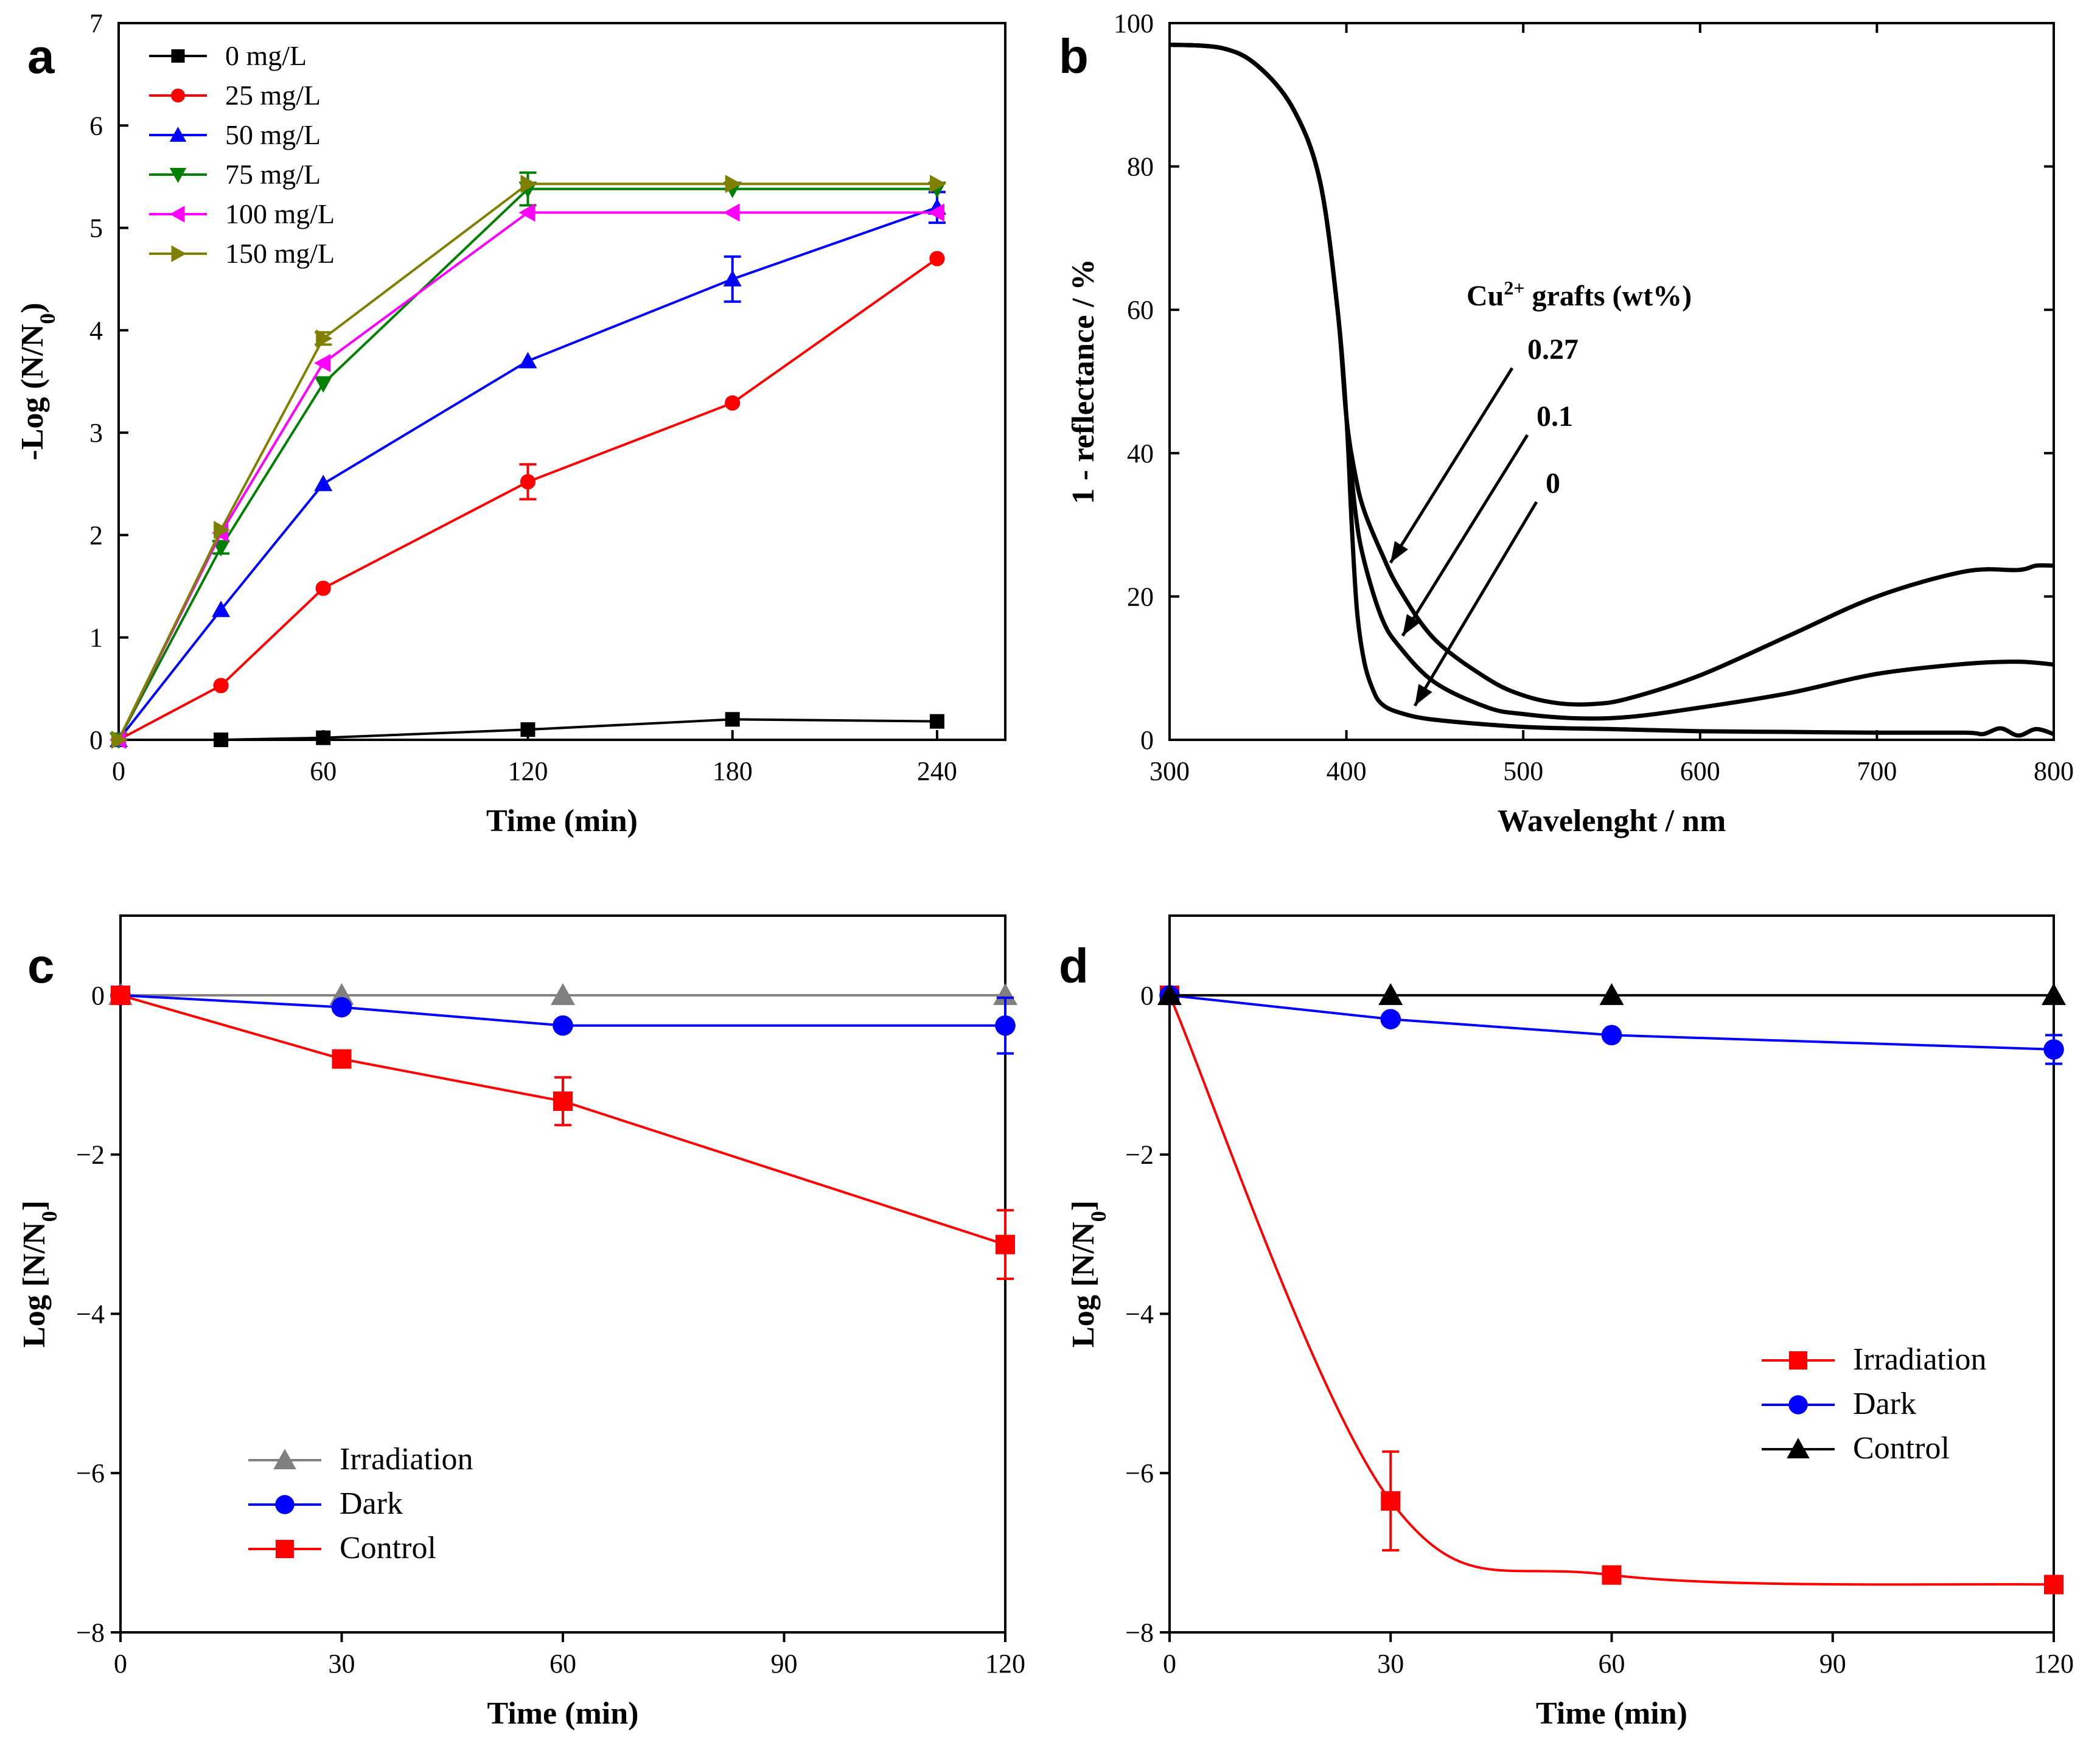 The image size is (2100, 1737). What do you see at coordinates (118, 771) in the screenshot?
I see `x-tick-label: 0` at bounding box center [118, 771].